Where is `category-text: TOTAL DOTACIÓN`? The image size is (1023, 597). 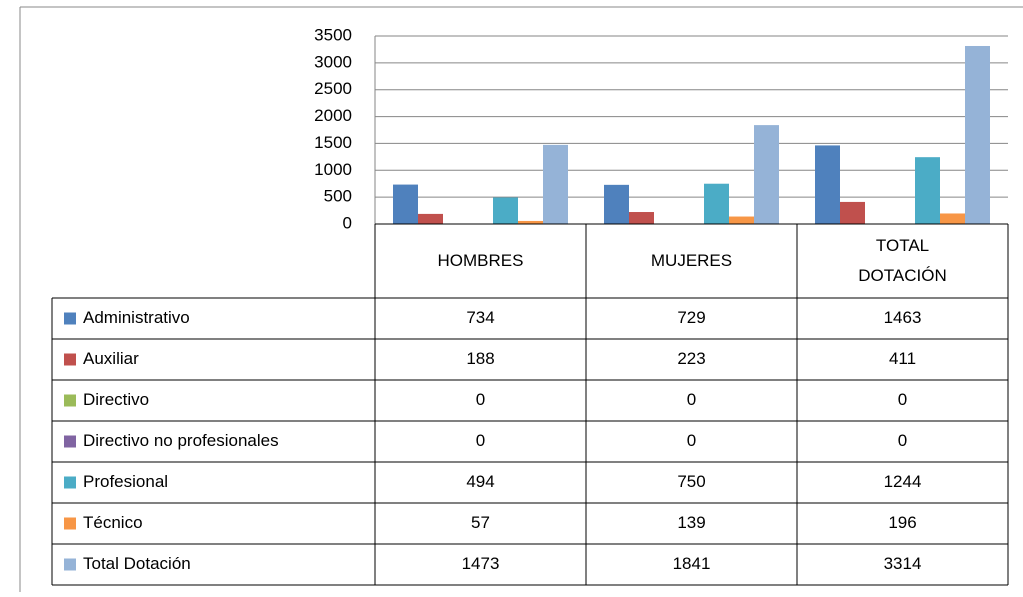 category-text: TOTAL DOTACIÓN is located at coordinates (902, 260).